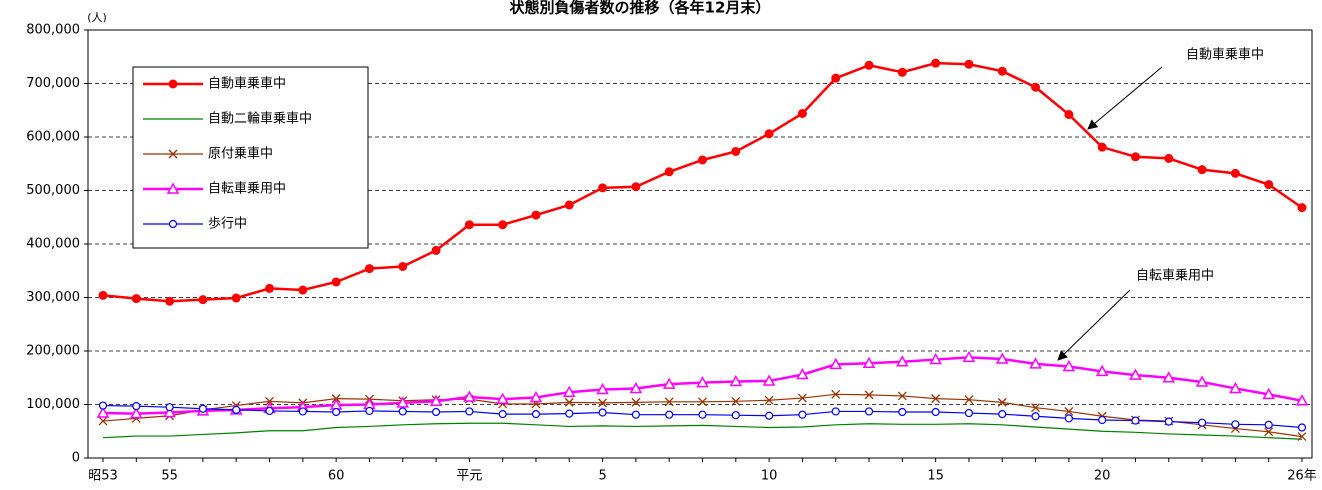  Describe the element at coordinates (702, 431) in the screenshot. I see `line` at that location.